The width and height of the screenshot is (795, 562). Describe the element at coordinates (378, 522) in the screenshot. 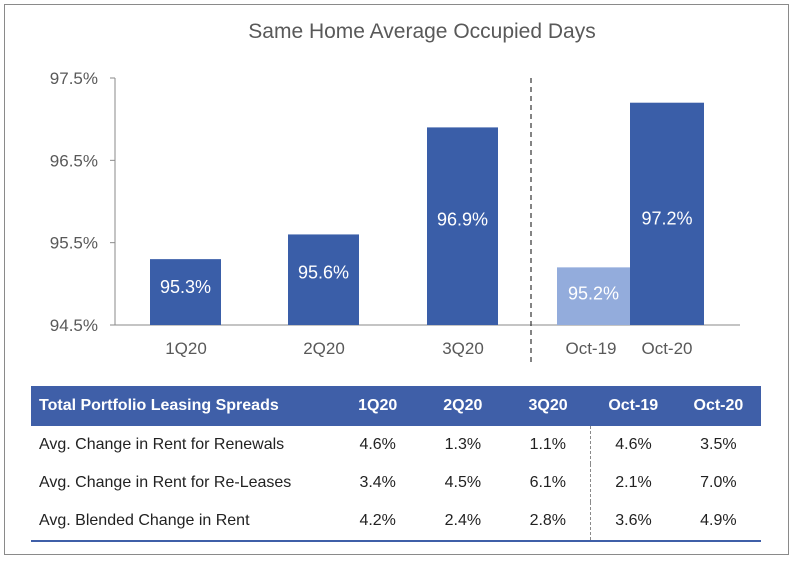

I see `table-cell: 4.2%` at that location.